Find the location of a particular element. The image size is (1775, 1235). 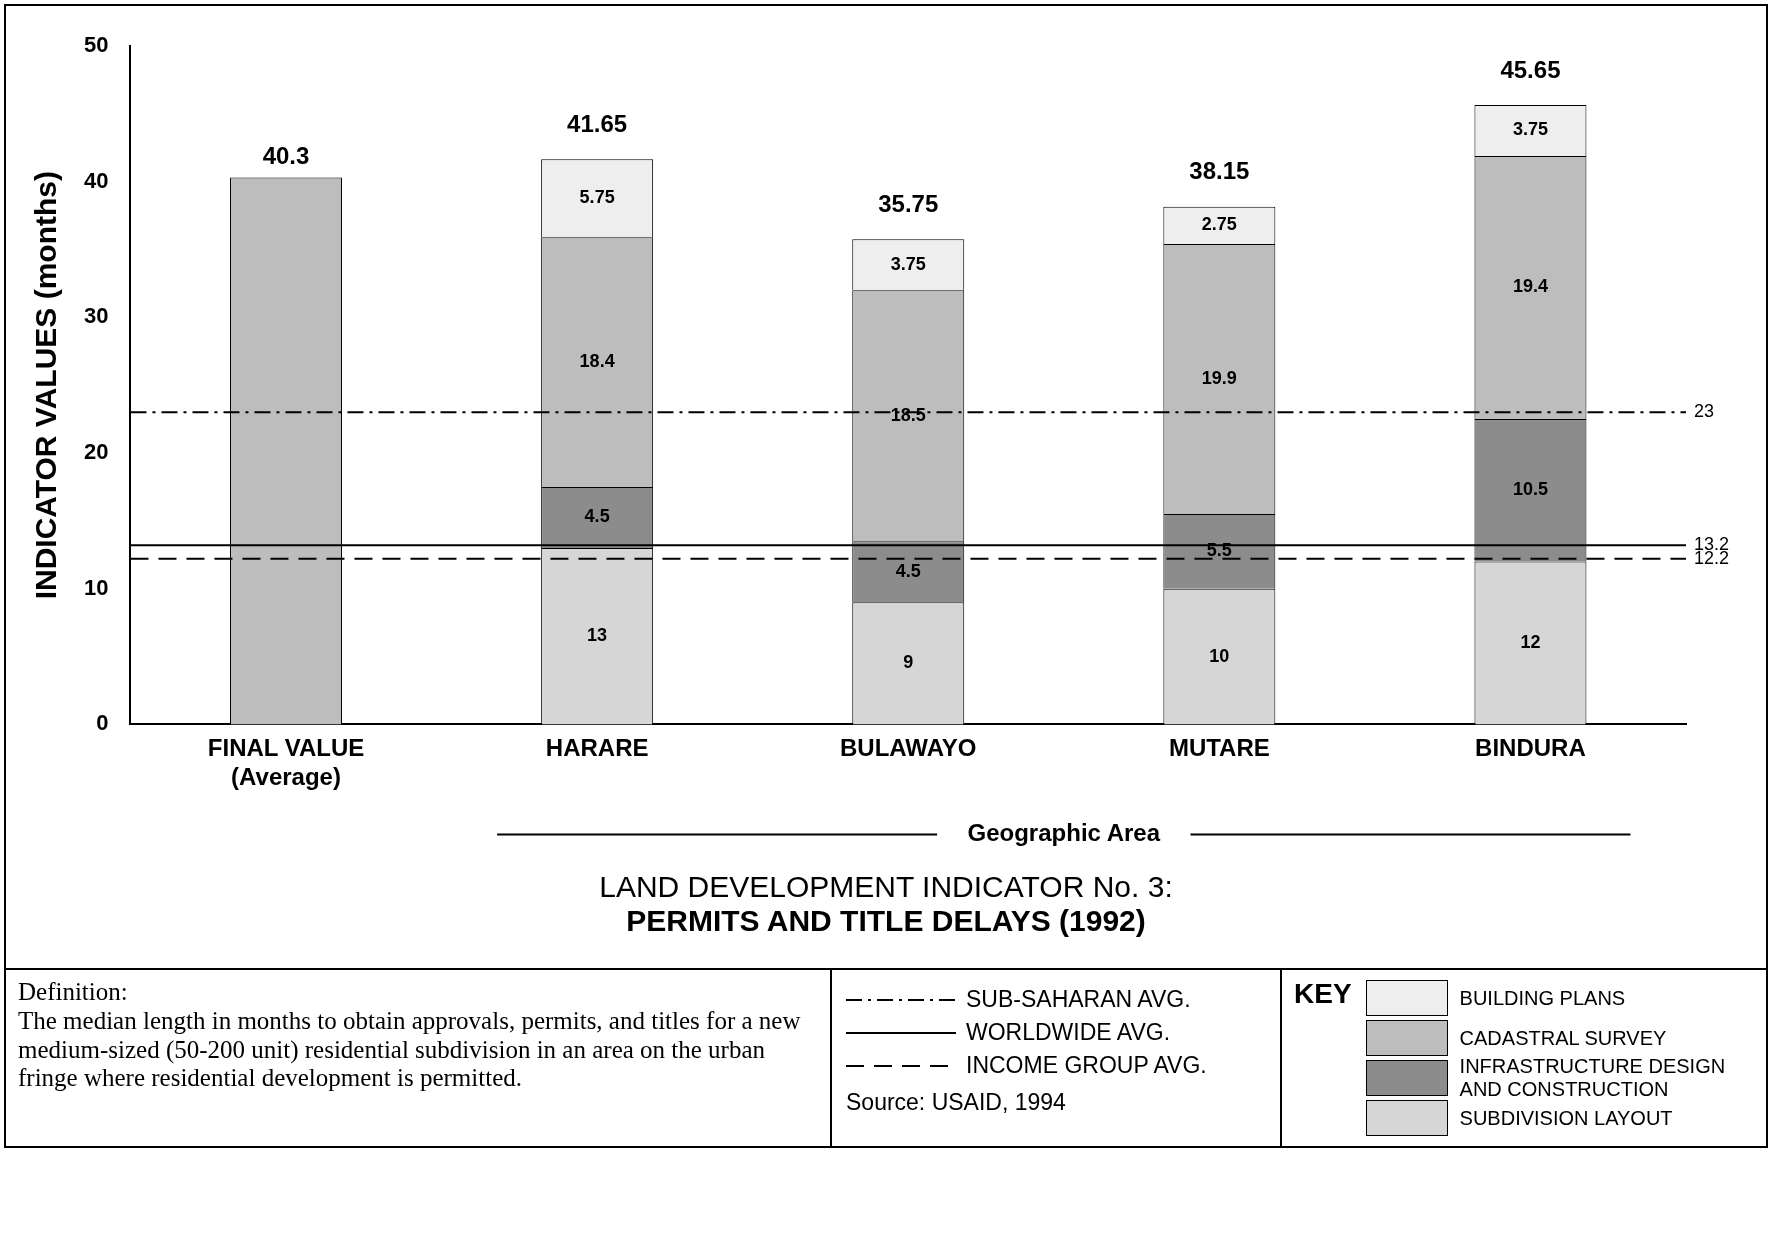

x-tick-label: FINAL VALUE (Average) is located at coordinates (286, 762).